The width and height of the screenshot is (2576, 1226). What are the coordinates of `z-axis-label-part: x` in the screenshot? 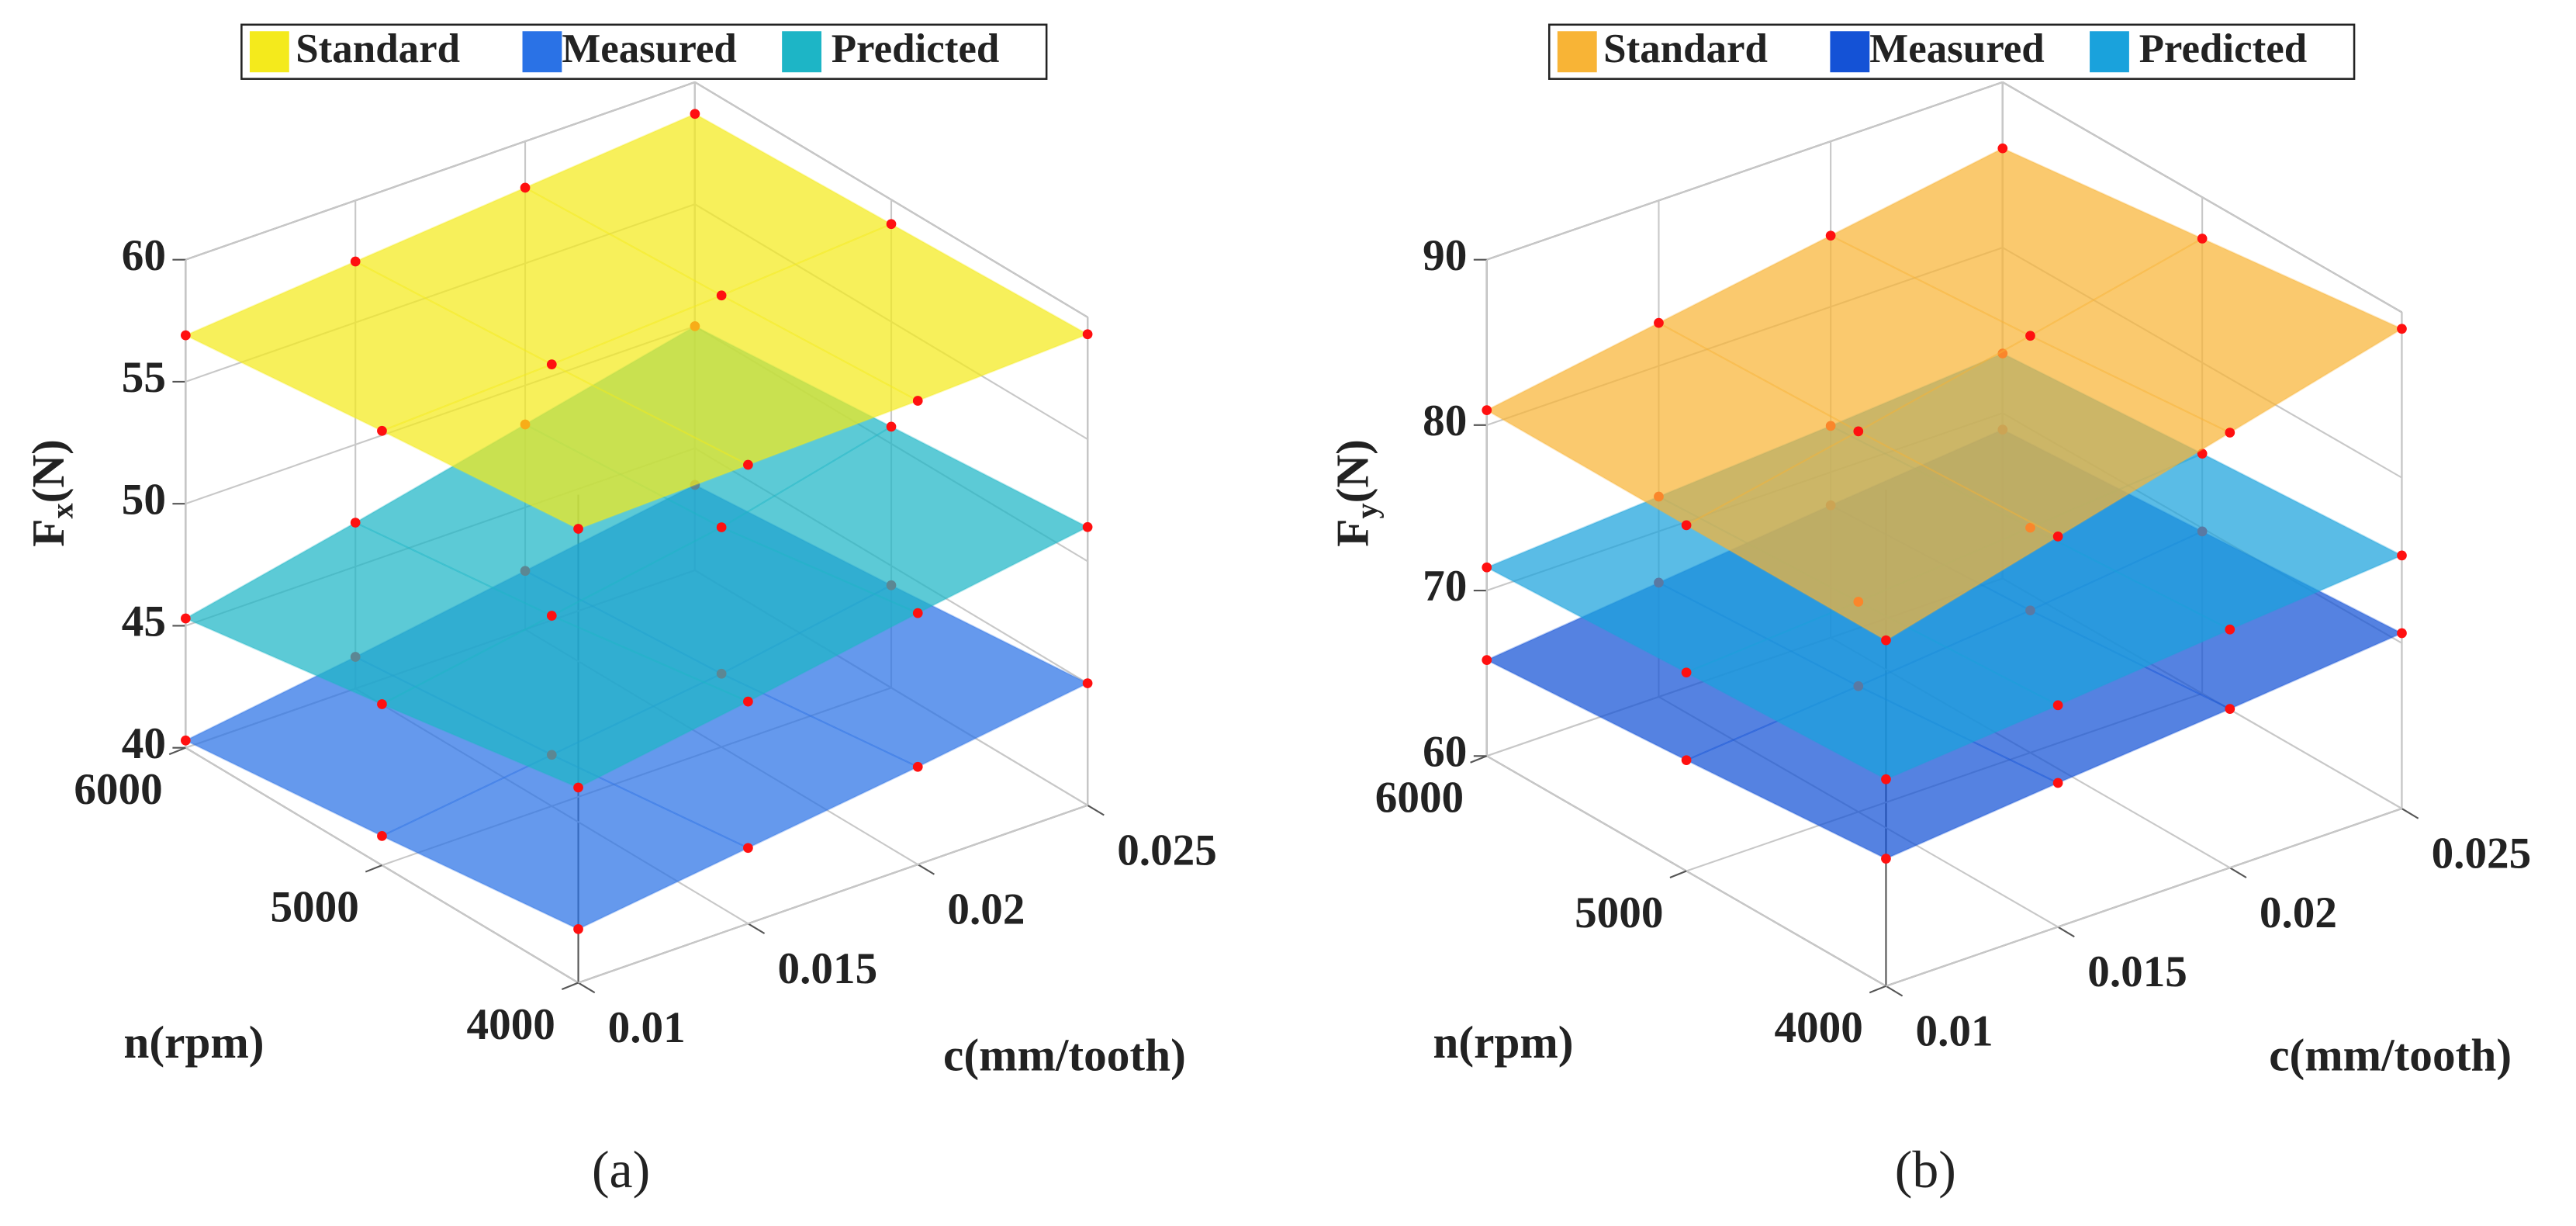 It's located at (62, 511).